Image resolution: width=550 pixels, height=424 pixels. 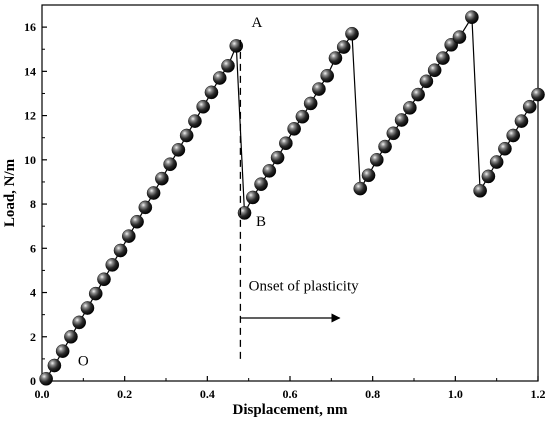 What do you see at coordinates (261, 222) in the screenshot?
I see `point-b-label: B` at bounding box center [261, 222].